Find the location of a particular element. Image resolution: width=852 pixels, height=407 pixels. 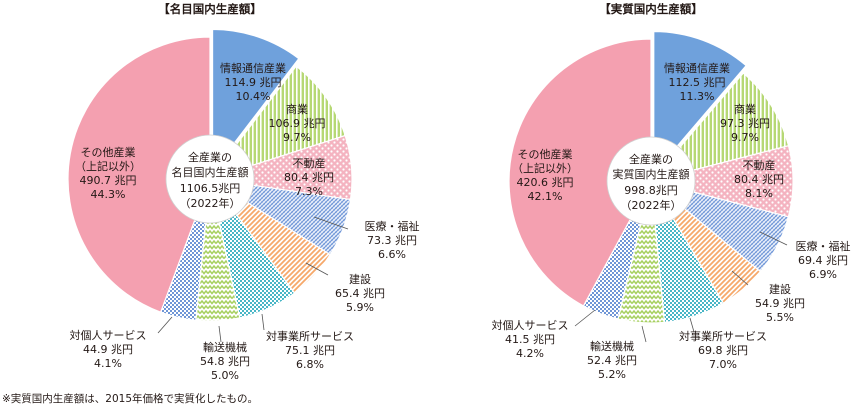

slice-label-real-estate: 7.3% is located at coordinates (309, 191).